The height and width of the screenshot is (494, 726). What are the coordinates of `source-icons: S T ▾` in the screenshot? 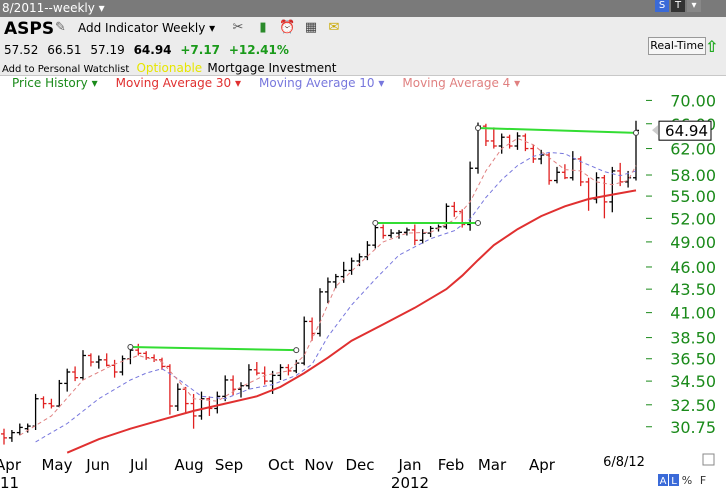 It's located at (679, 6).